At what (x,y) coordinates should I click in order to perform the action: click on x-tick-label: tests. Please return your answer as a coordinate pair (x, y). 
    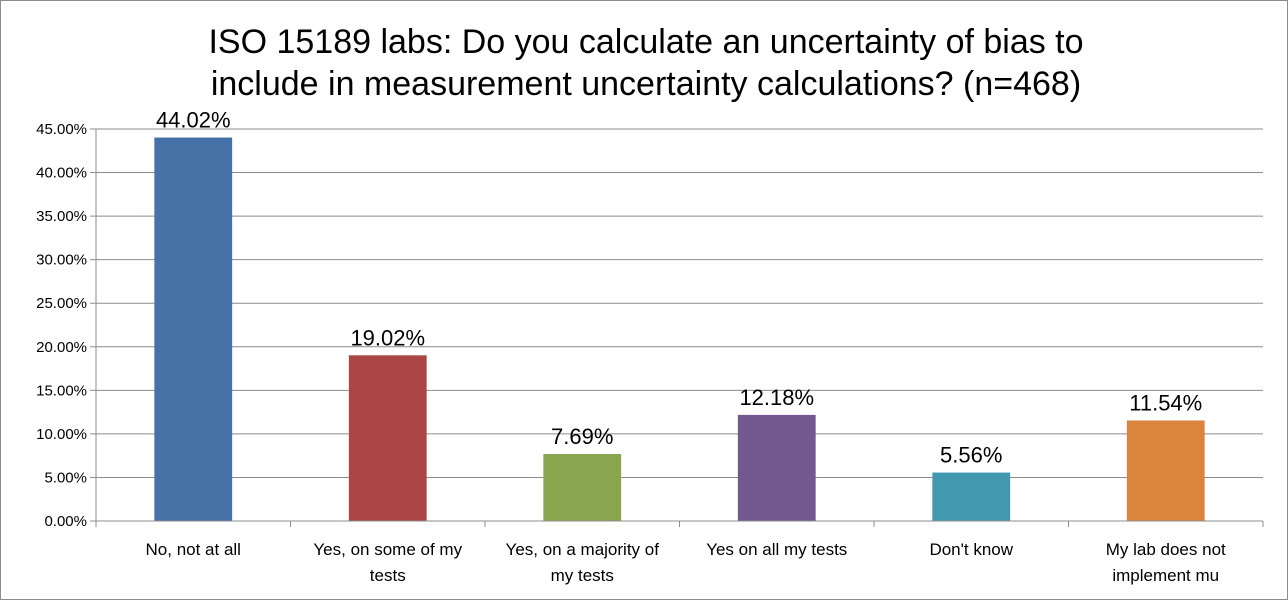
    Looking at the image, I should click on (388, 575).